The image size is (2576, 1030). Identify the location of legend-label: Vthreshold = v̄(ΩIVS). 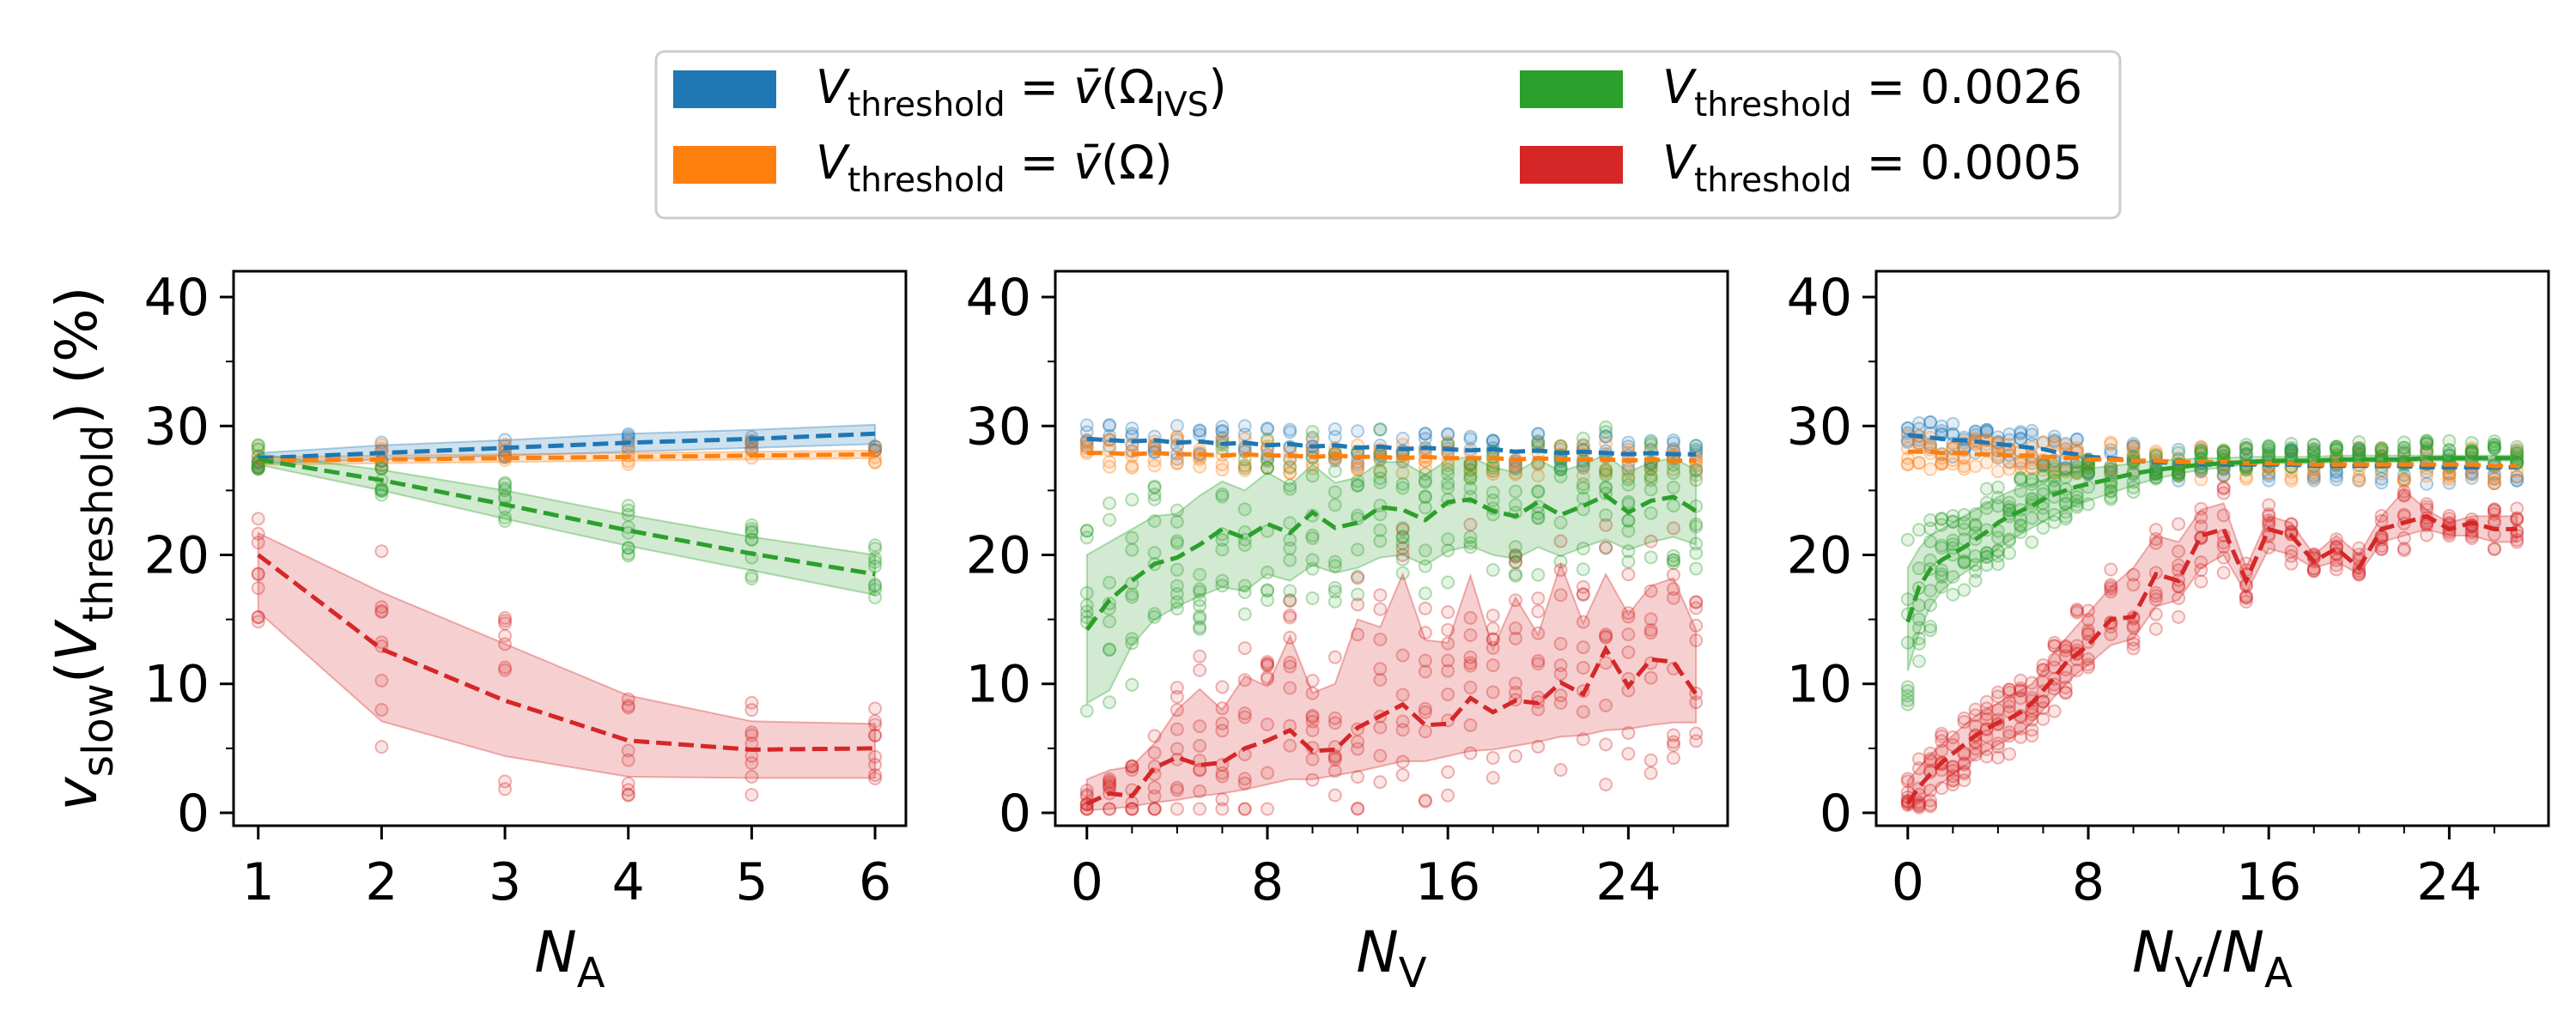
(1021, 92).